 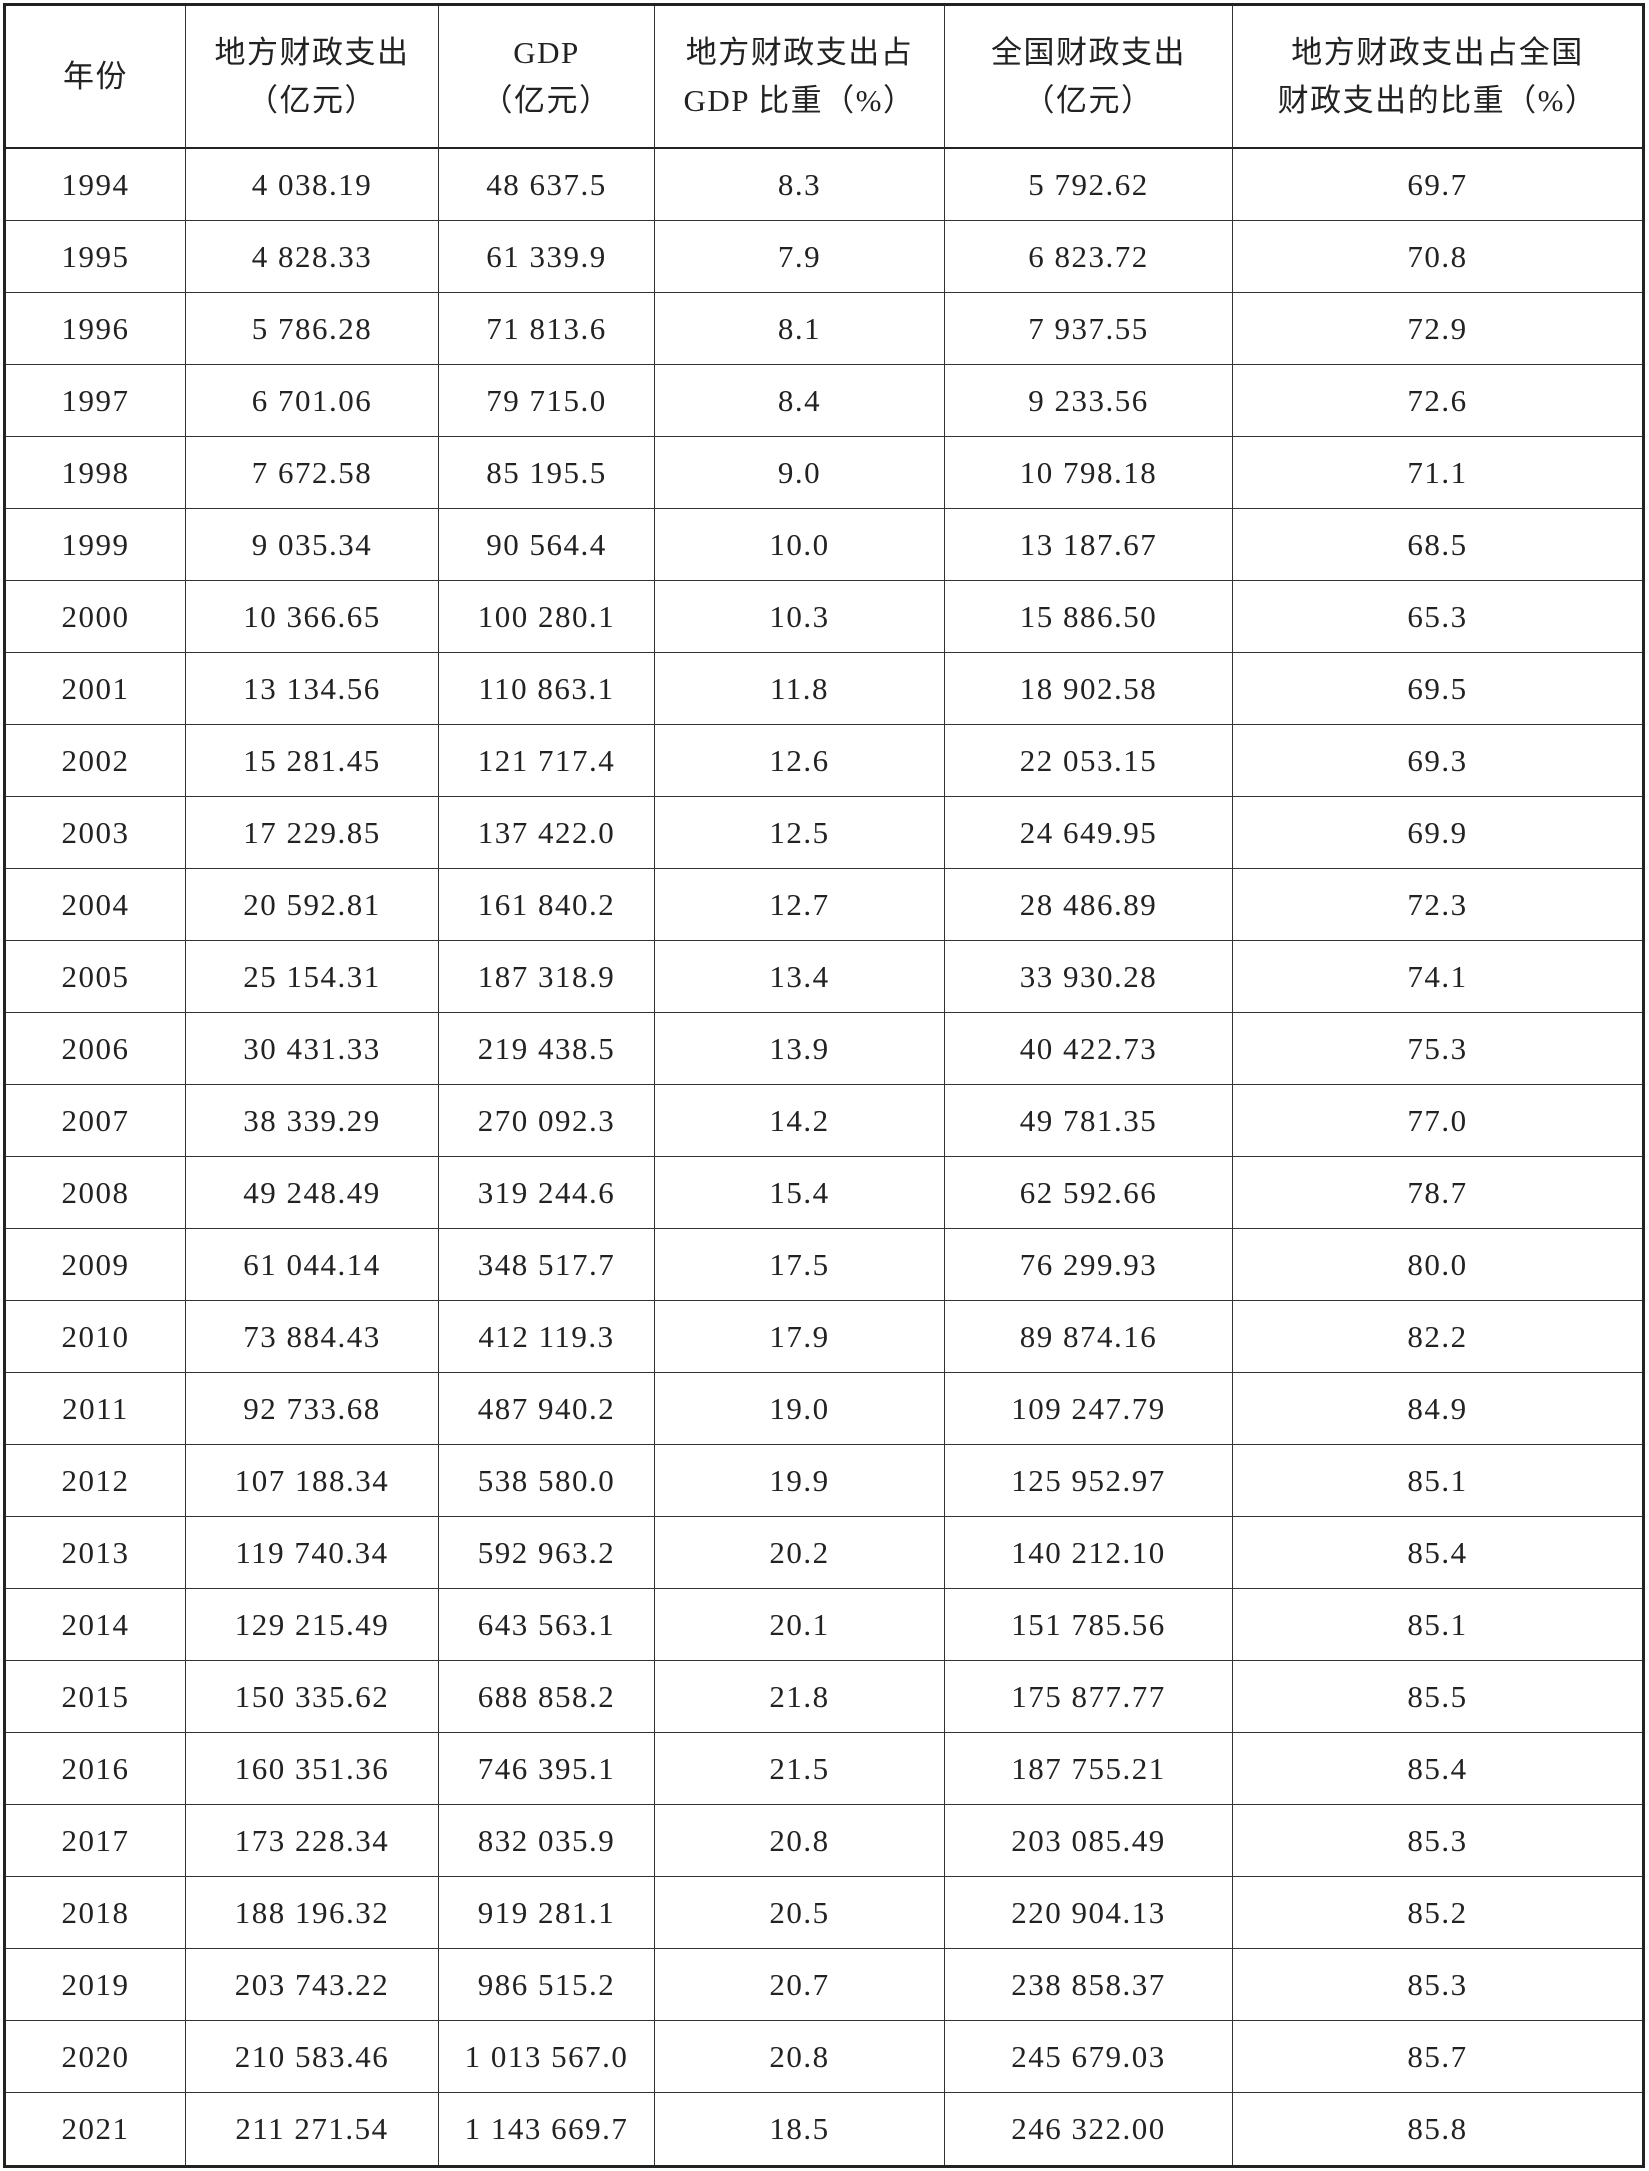 I want to click on value-cell: 92 733.68, so click(x=312, y=1409).